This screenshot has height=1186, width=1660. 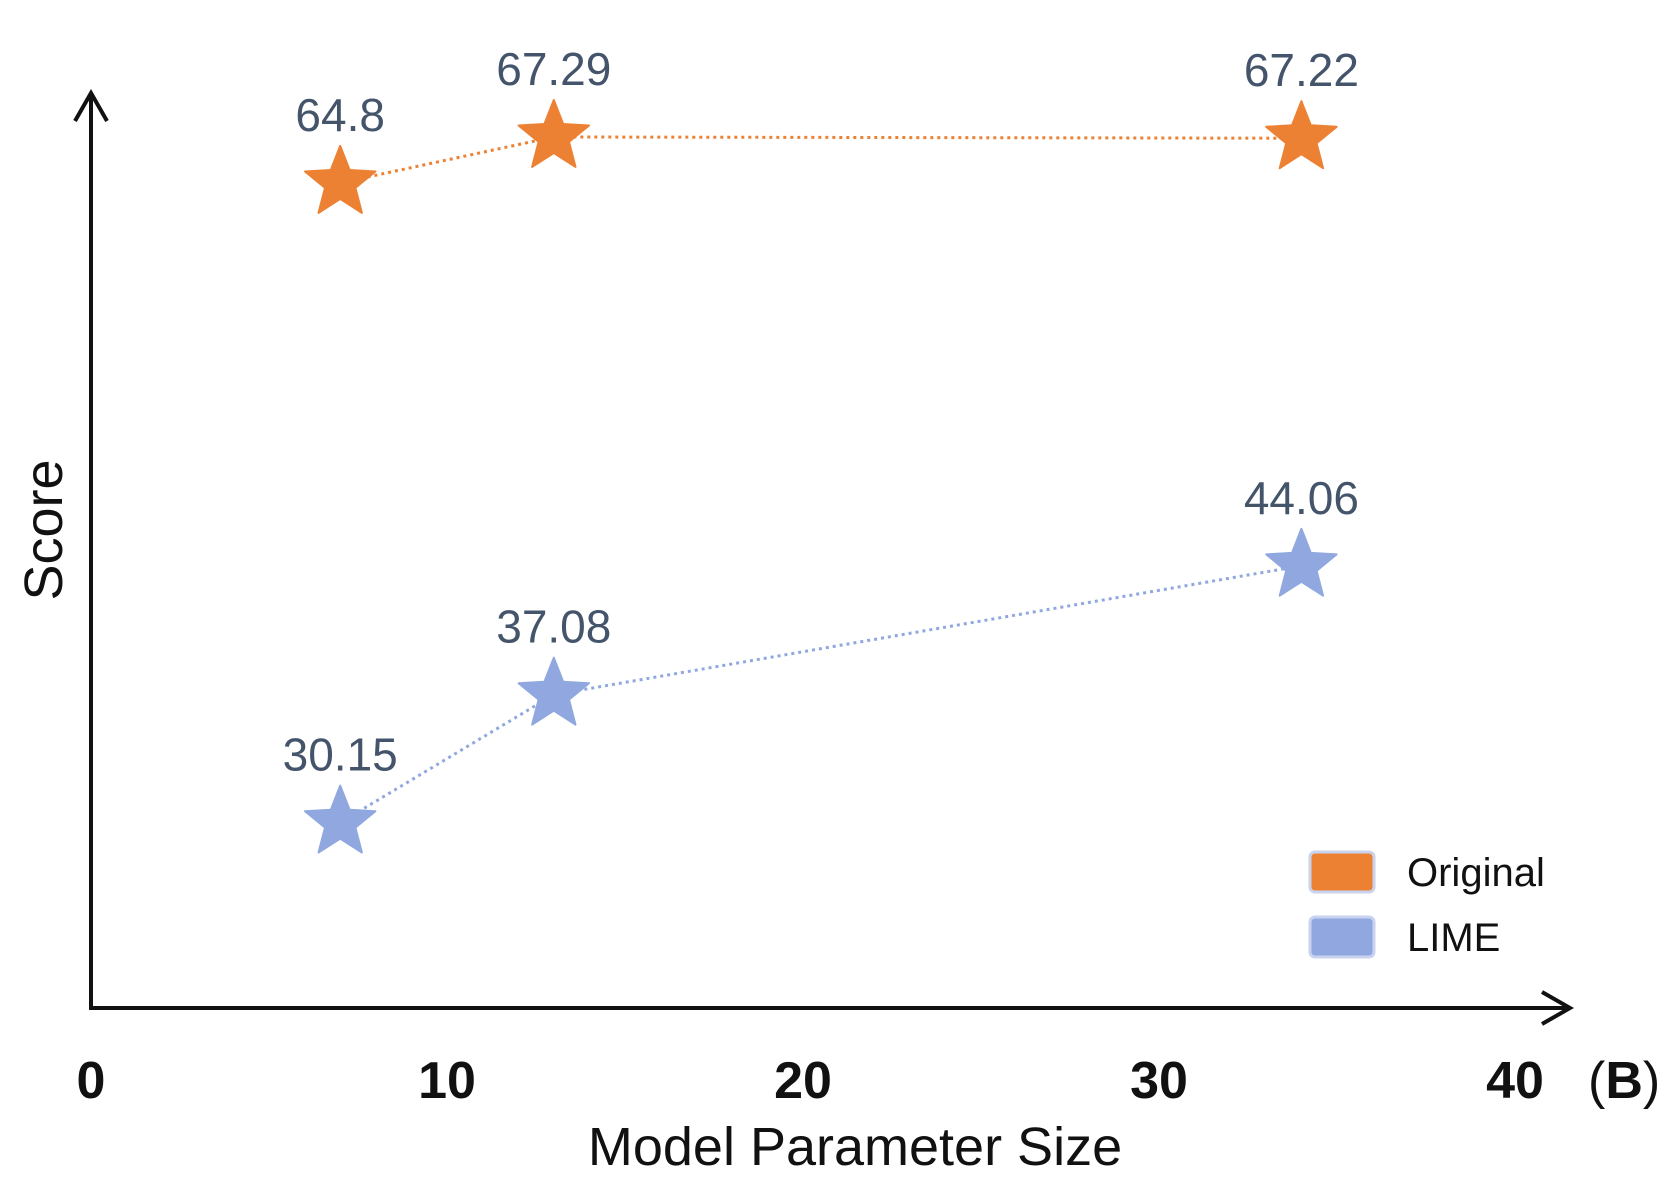 I want to click on x-tick-label: 0, so click(x=91, y=1081).